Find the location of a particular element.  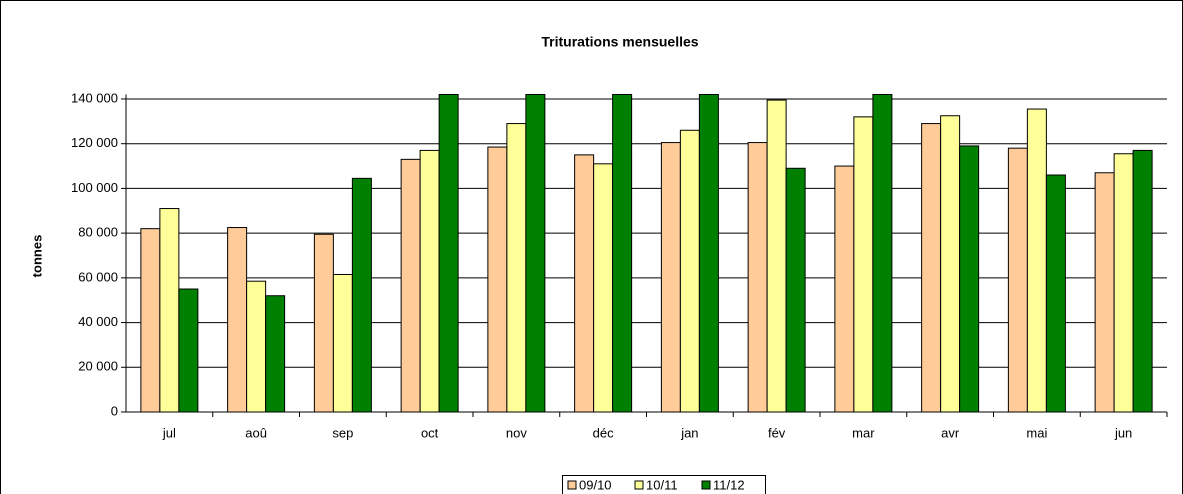

legend-box is located at coordinates (664, 484).